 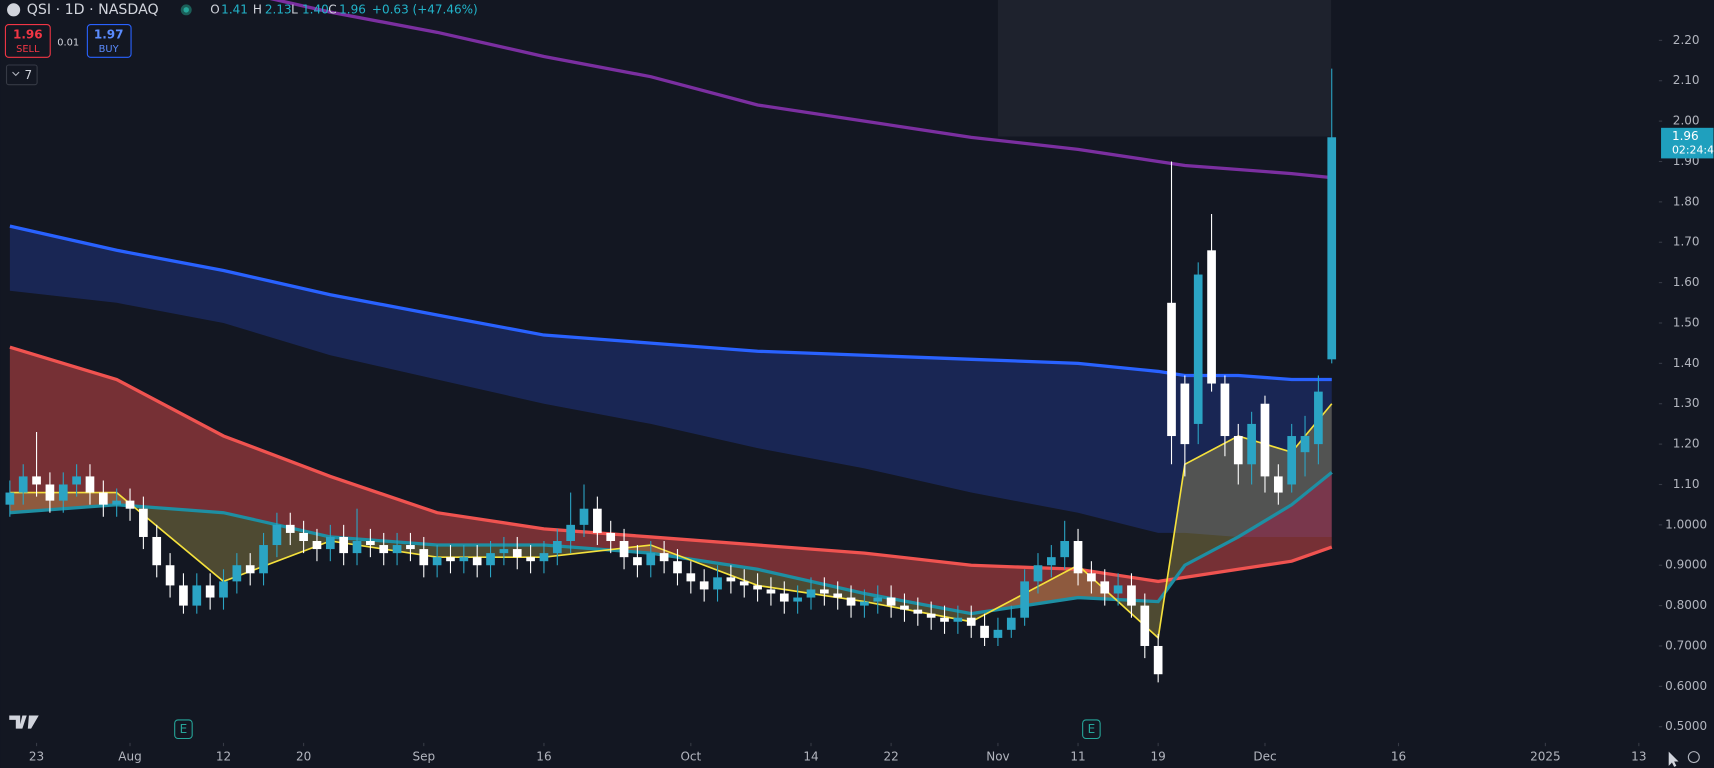 I want to click on x-tick-label: 12, so click(x=223, y=757).